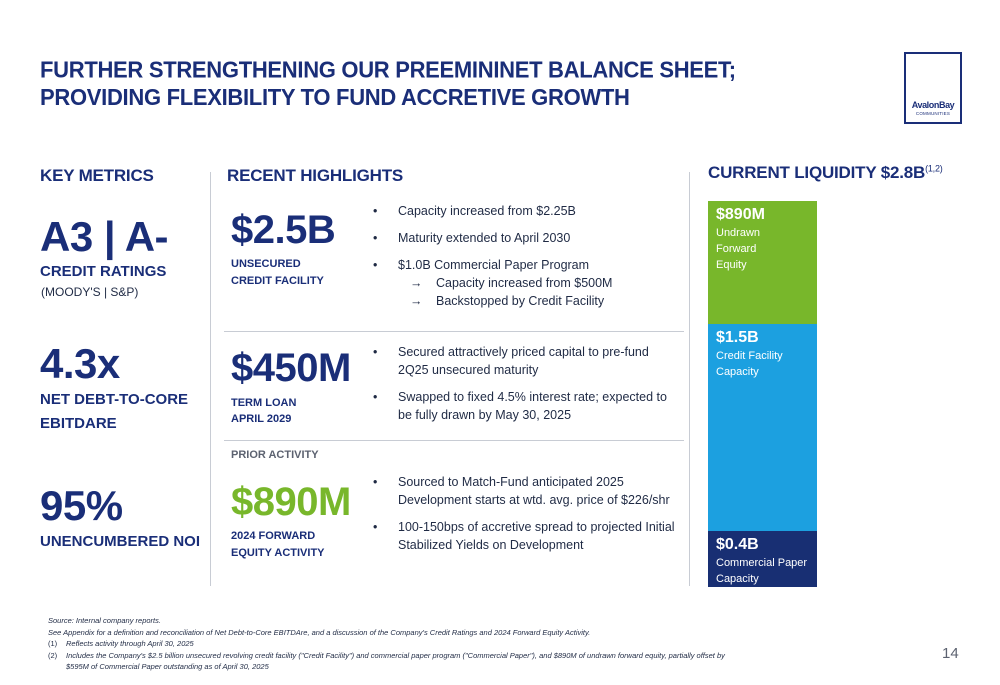 Image resolution: width=1000 pixels, height=685 pixels. Describe the element at coordinates (278, 553) in the screenshot. I see `forward-equity-label-line-2: EQUITY ACTIVITY` at that location.